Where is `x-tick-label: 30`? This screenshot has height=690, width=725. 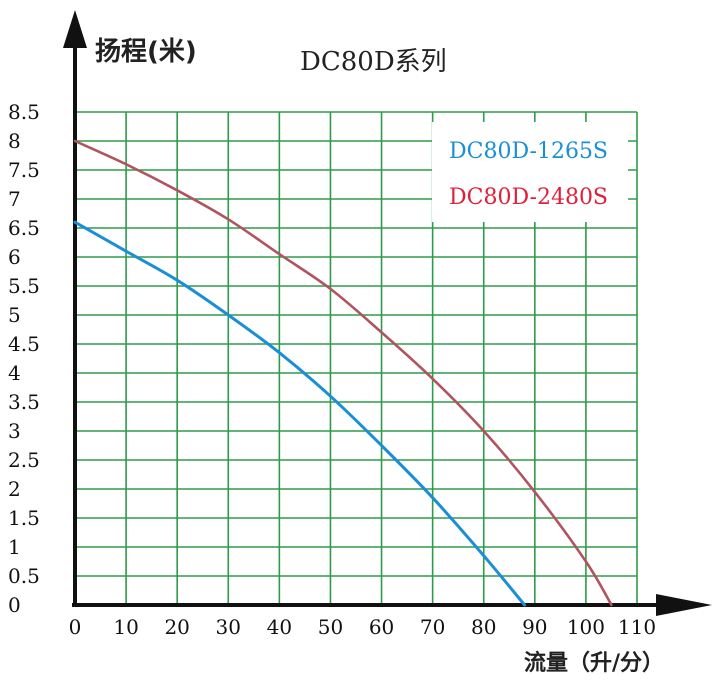 x-tick-label: 30 is located at coordinates (228, 627).